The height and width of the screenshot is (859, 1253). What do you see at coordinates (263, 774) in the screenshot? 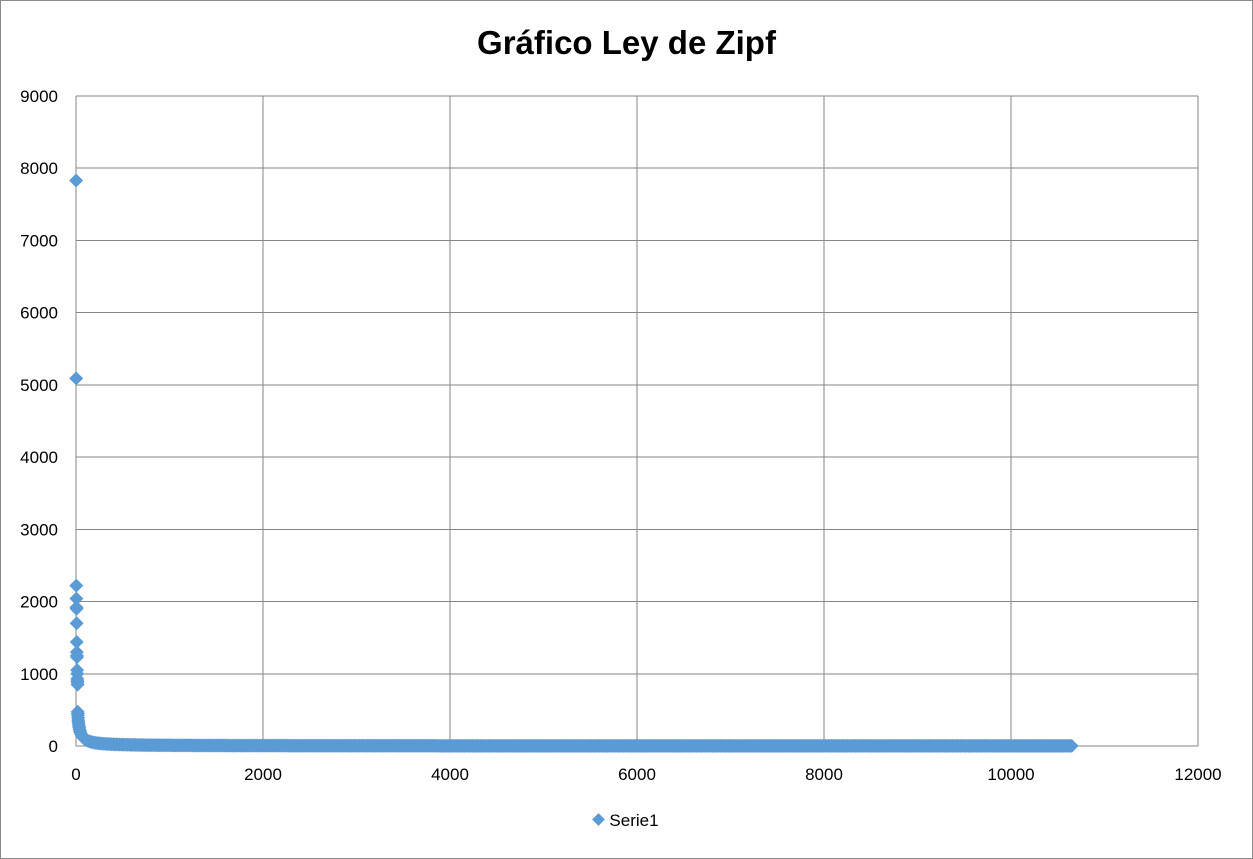
I see `x-tick-label: 2000` at bounding box center [263, 774].